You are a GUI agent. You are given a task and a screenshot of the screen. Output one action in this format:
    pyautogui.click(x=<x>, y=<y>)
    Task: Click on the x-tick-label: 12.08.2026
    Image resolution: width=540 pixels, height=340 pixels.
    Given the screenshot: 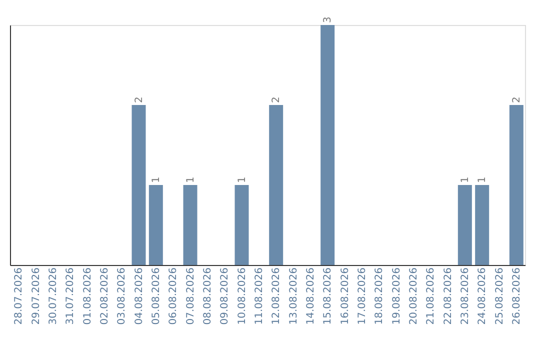 What is the action you would take?
    pyautogui.click(x=276, y=296)
    